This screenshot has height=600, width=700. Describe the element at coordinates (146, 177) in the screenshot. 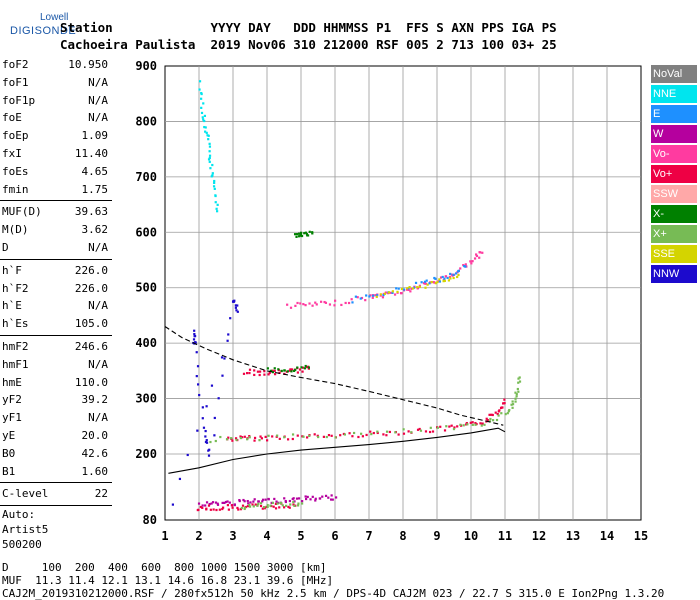

I see `y-tick-label: 700` at that location.